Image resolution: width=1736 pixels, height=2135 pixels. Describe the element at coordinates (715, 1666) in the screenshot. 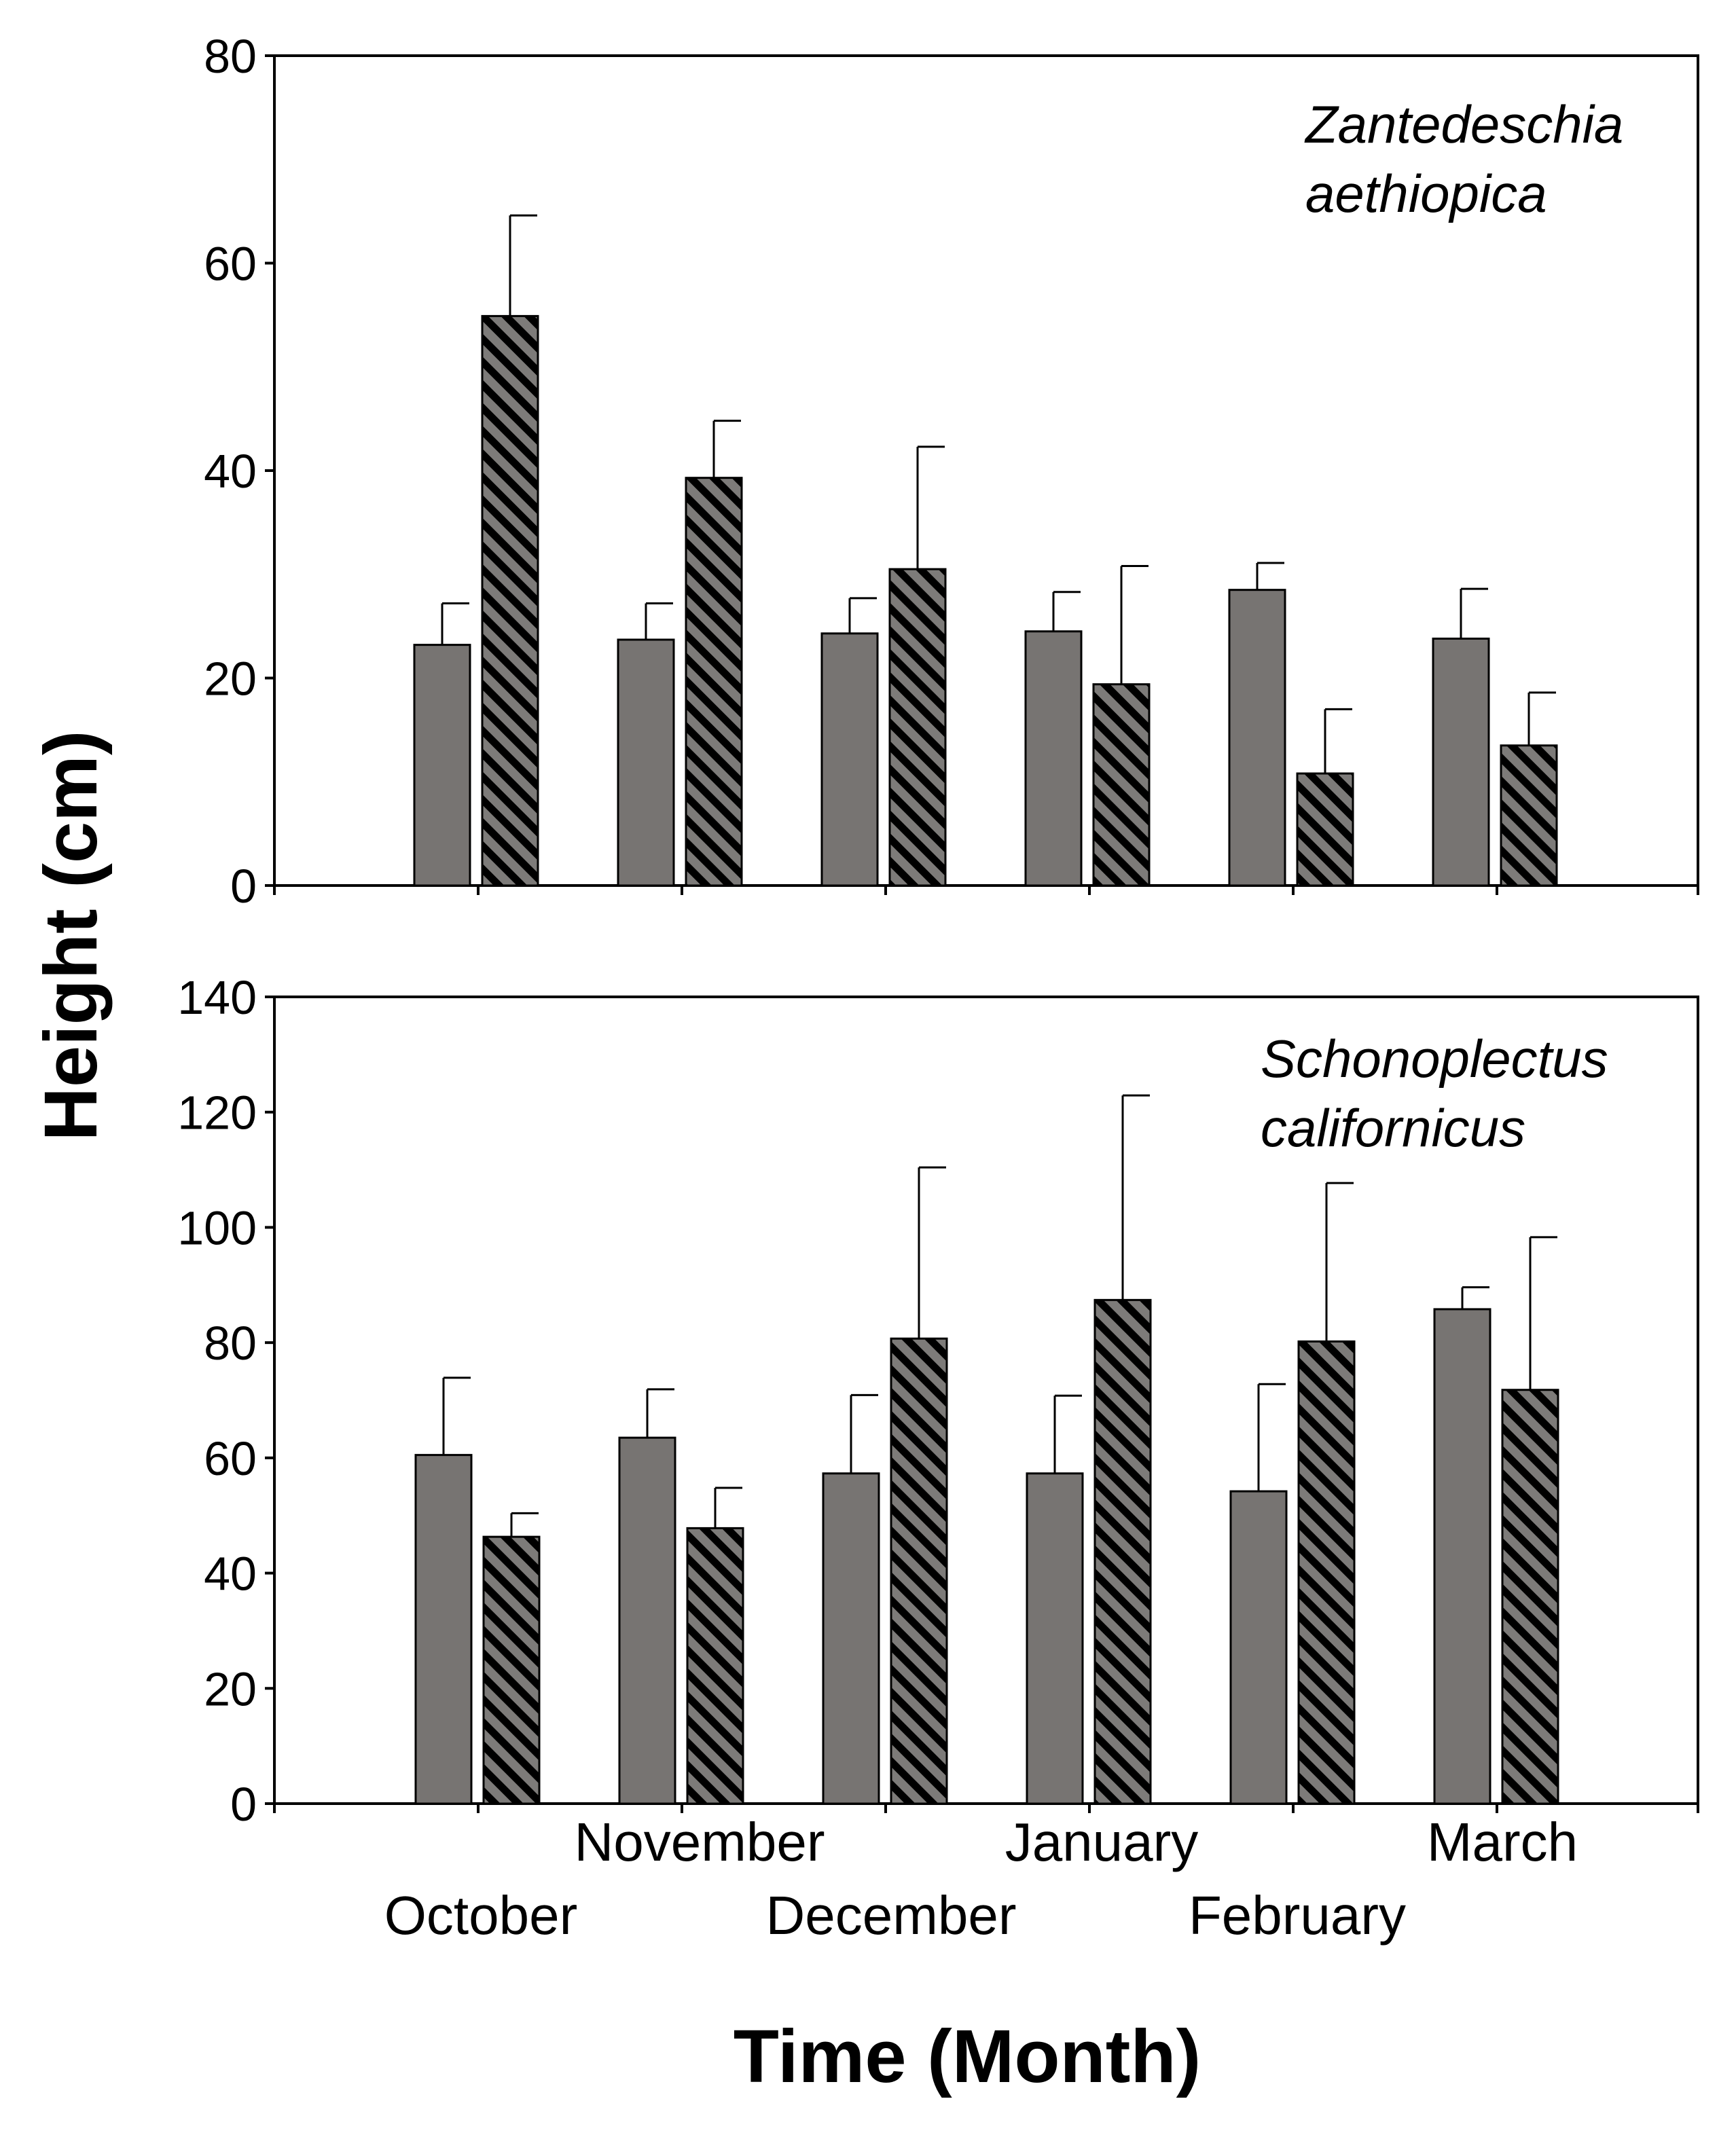

I see `bottom-bar-hatched-november` at that location.